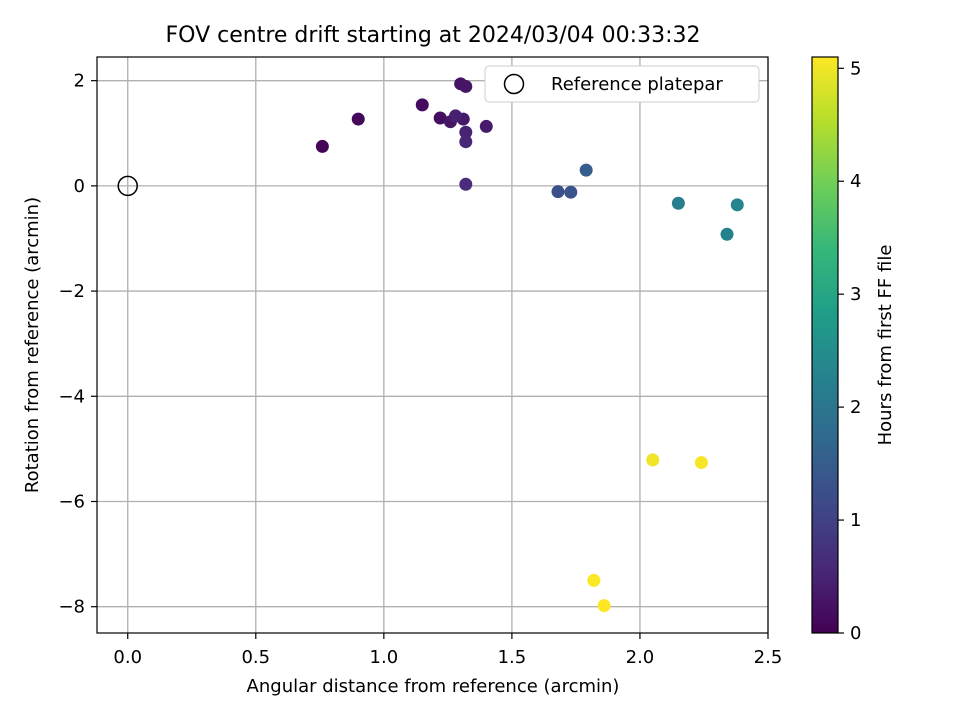  Describe the element at coordinates (79, 81) in the screenshot. I see `y-tick-label: 2` at that location.